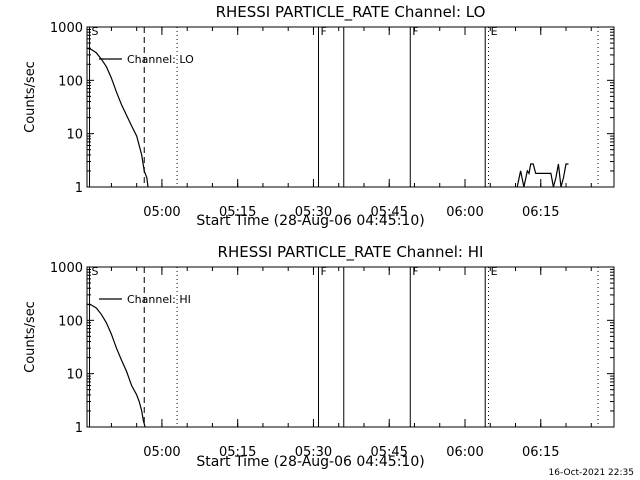  Describe the element at coordinates (591, 473) in the screenshot. I see `plot-timestamp: 16-Oct-2021 22:35` at that location.